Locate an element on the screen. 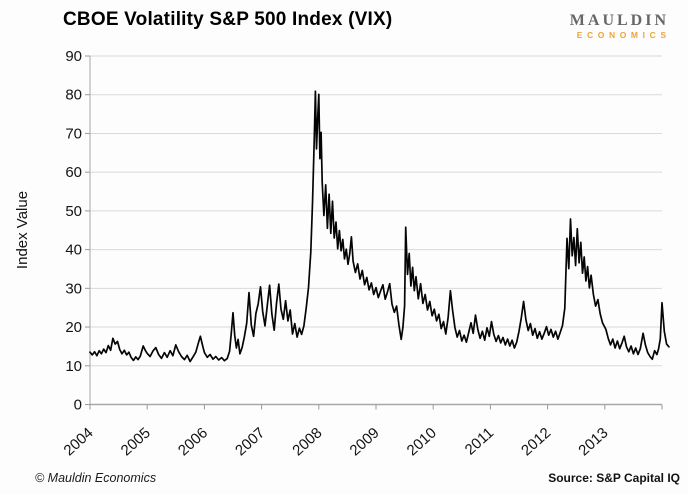 The height and width of the screenshot is (494, 688). x-axis-label-2007: 2007 is located at coordinates (250, 441).